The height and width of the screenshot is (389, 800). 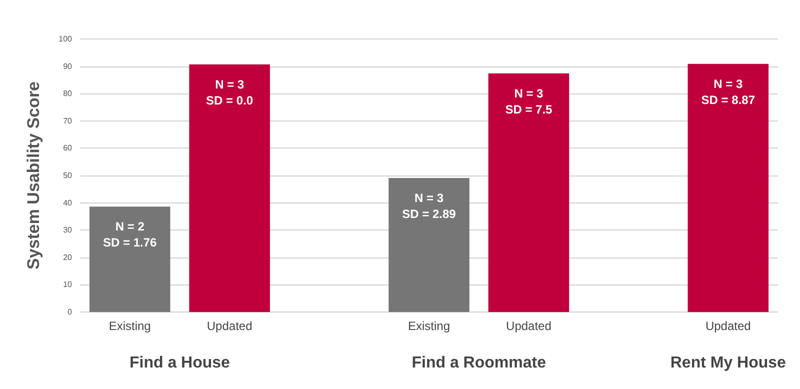 I want to click on y-tick-label: 90, so click(x=68, y=66).